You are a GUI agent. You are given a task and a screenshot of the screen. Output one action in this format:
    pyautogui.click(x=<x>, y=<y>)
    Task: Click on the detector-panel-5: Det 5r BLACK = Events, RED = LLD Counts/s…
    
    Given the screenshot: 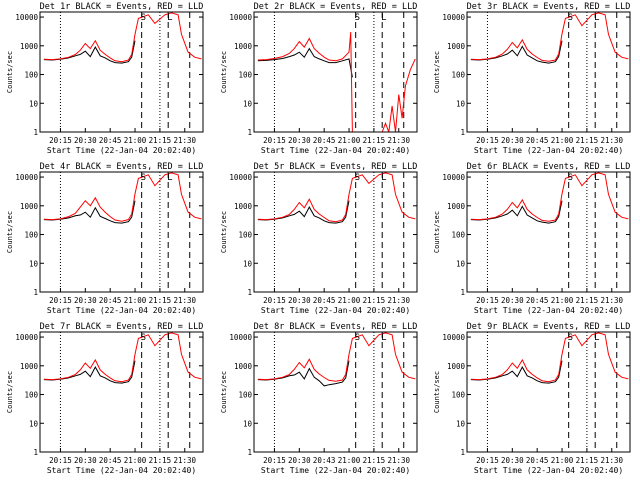 What is the action you would take?
    pyautogui.click(x=319, y=238)
    